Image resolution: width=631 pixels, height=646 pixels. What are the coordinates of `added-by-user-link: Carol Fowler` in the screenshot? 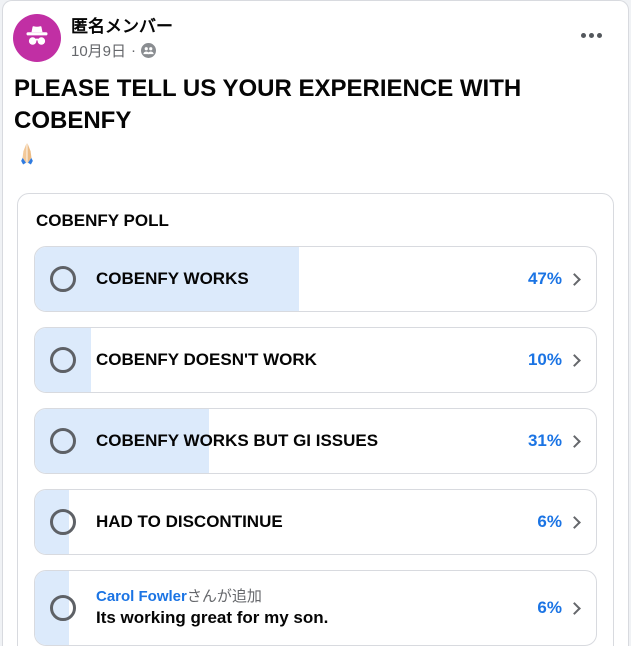 It's located at (141, 597).